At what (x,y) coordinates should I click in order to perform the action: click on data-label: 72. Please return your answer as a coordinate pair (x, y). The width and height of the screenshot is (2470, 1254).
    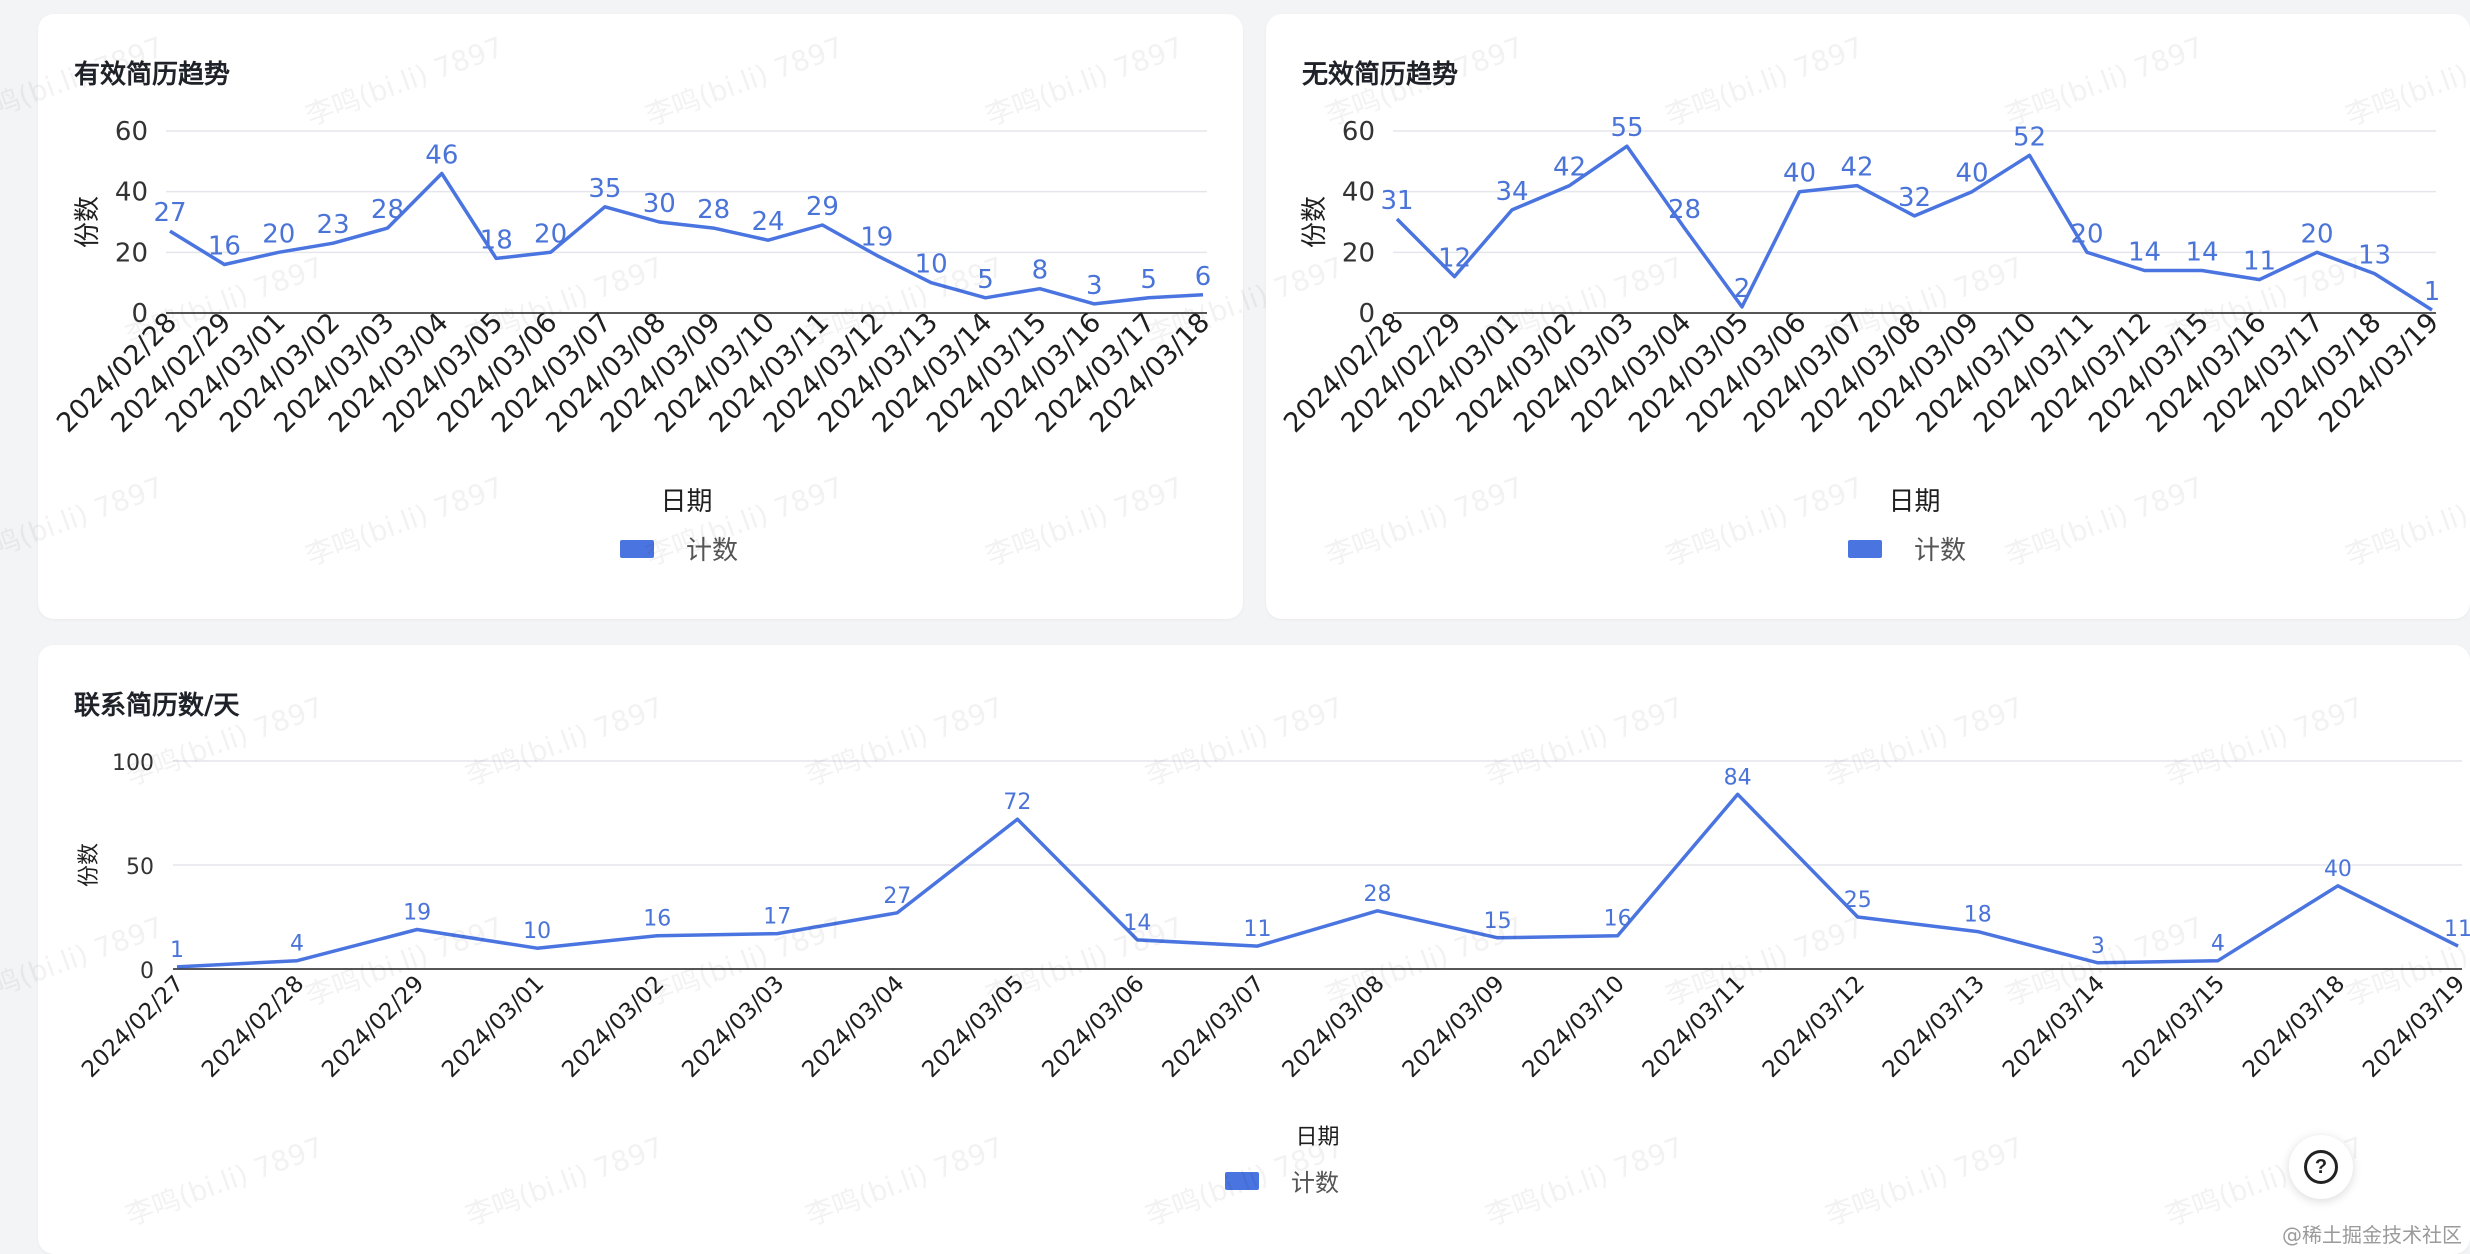
    Looking at the image, I should click on (1017, 802).